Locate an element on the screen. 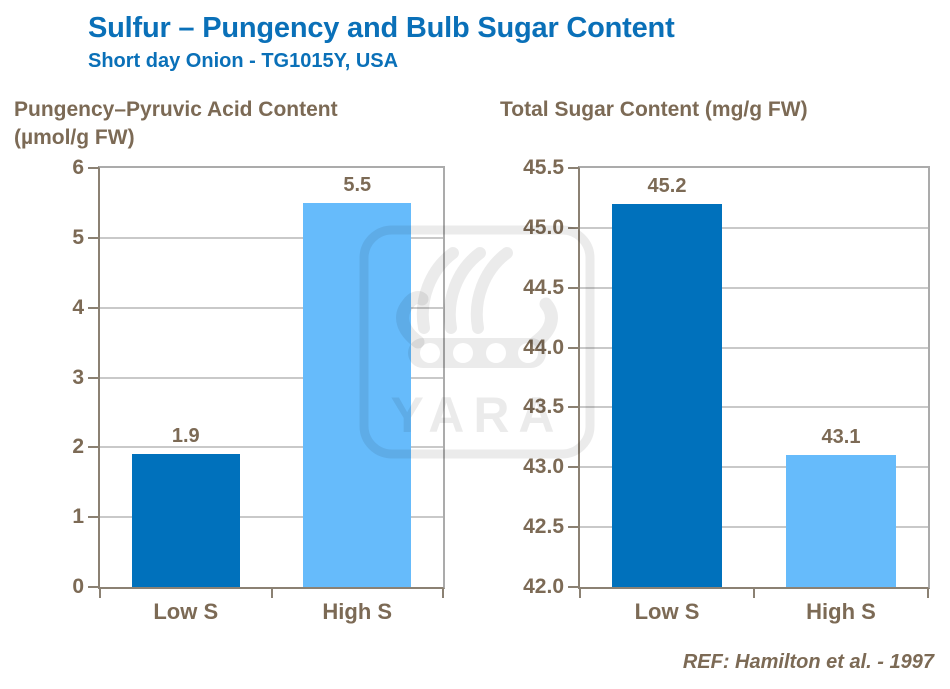  pungency-chart-title-line2: (µmol/g FW) is located at coordinates (74, 137).